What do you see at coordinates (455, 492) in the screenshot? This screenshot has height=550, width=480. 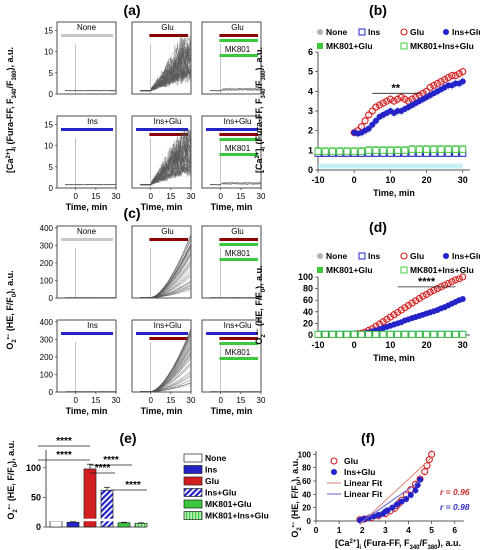 I see `r-label: r = 0.96` at bounding box center [455, 492].